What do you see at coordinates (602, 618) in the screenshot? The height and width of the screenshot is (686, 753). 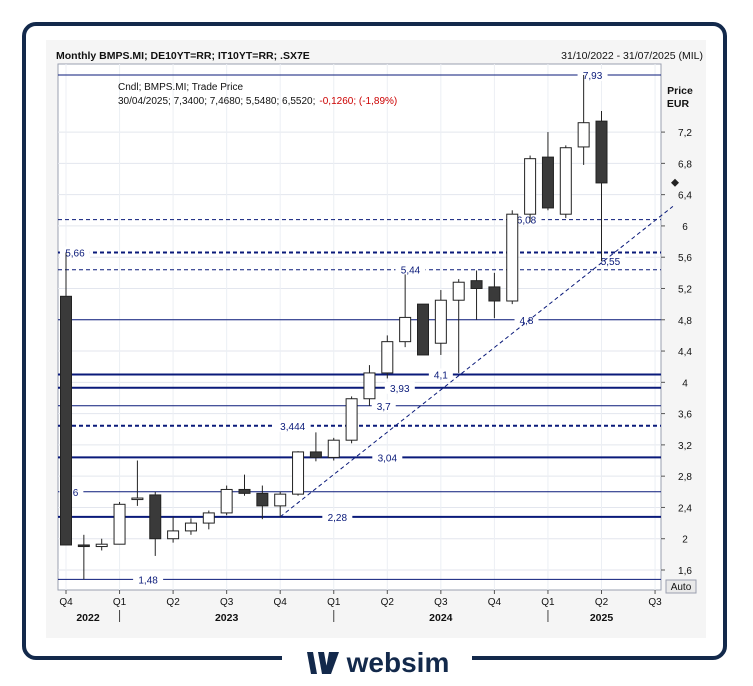 I see `x-year-label: 2025` at bounding box center [602, 618].